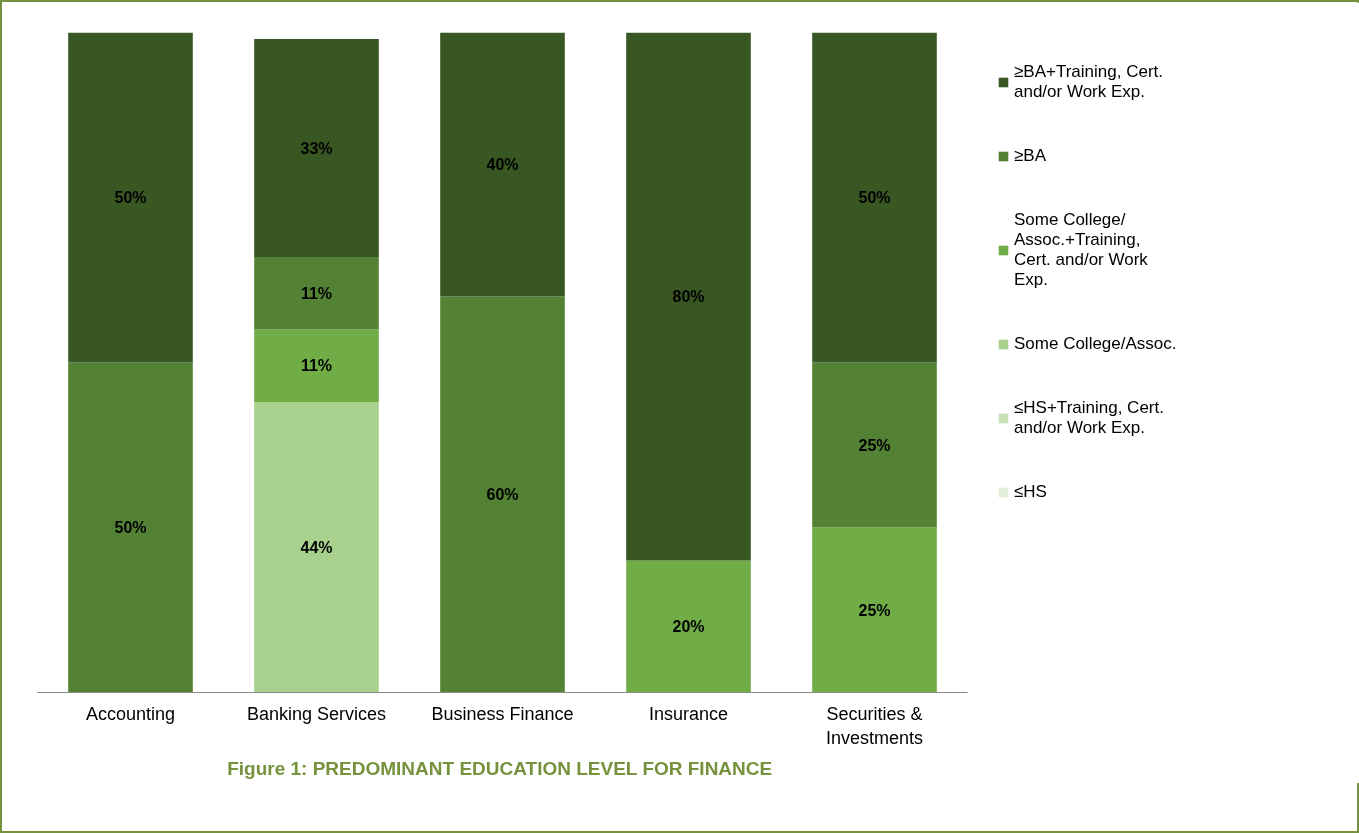 Image resolution: width=1359 pixels, height=833 pixels. What do you see at coordinates (1089, 82) in the screenshot?
I see `legend-label: ≥BA+Training, Cert. and/or Work Exp.` at bounding box center [1089, 82].